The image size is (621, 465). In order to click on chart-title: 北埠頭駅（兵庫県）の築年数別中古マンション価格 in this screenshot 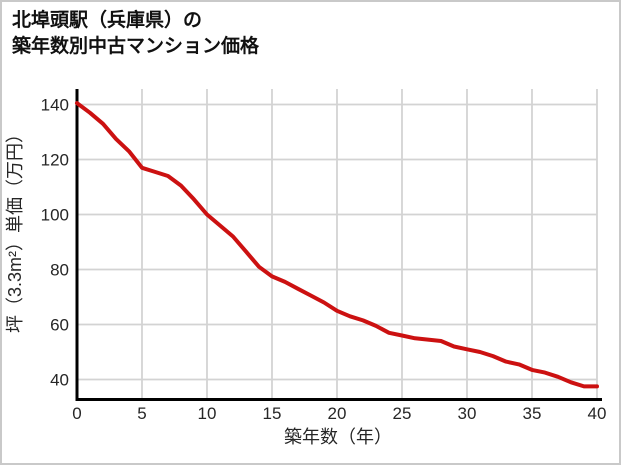, I will do `click(135, 34)`.